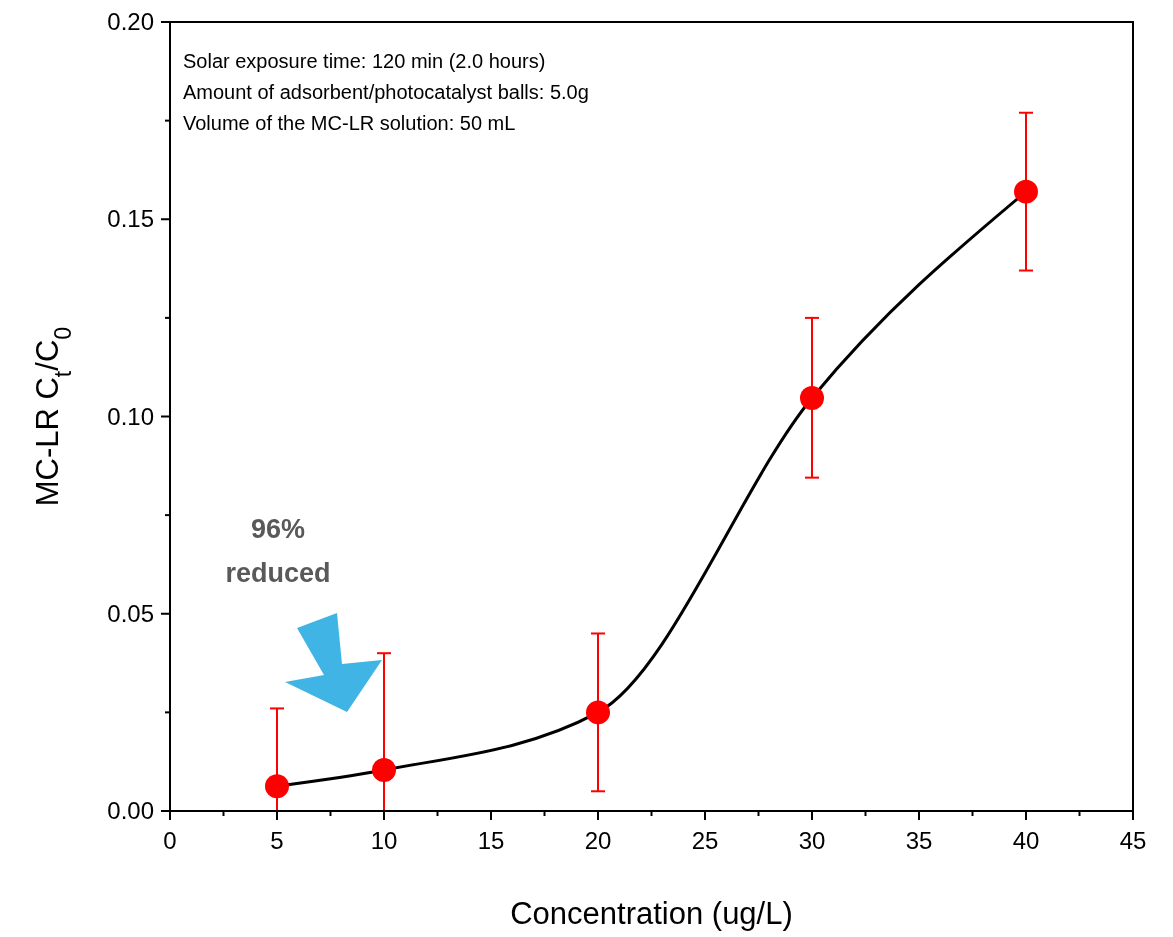 The width and height of the screenshot is (1173, 937). What do you see at coordinates (651, 913) in the screenshot?
I see `x-axis-title: Concentration (ug/L)` at bounding box center [651, 913].